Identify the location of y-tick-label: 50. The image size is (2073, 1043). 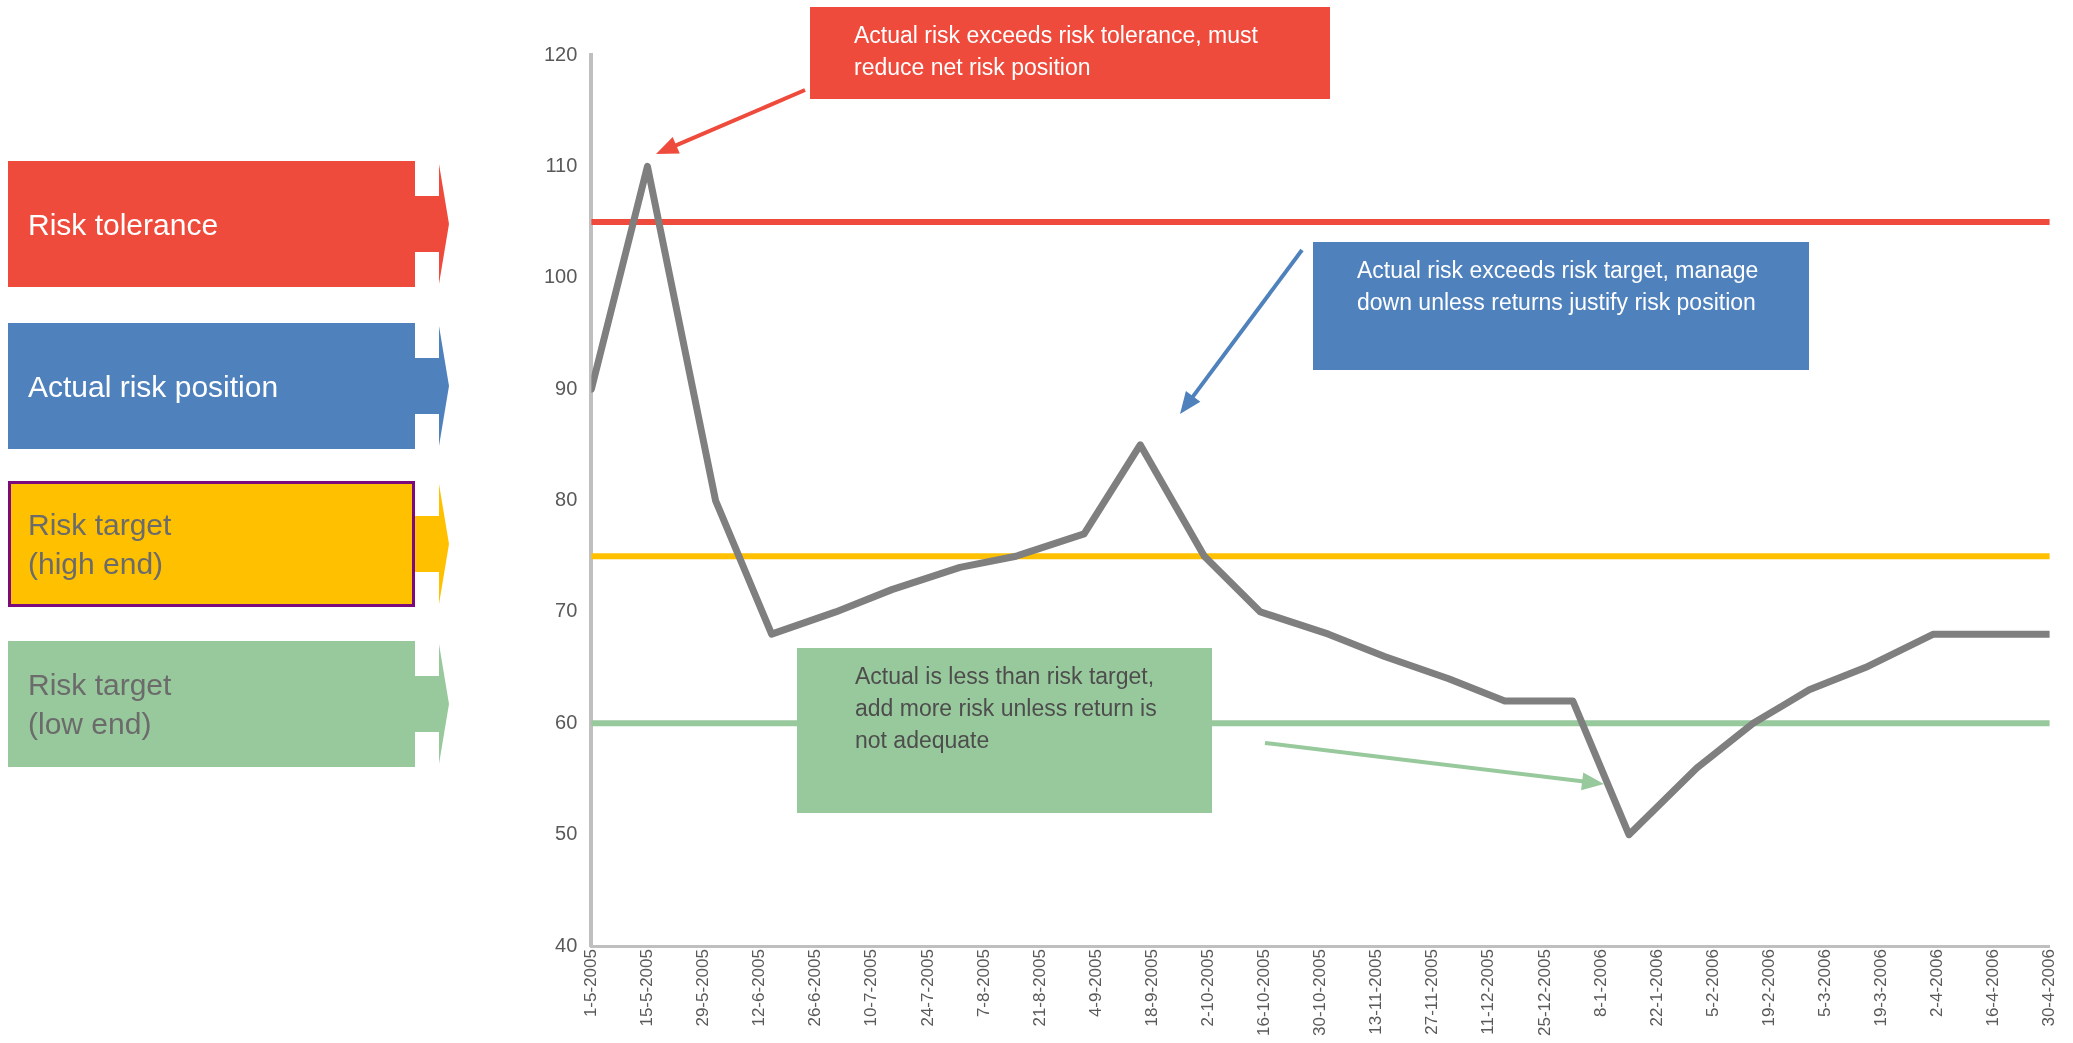
(566, 833).